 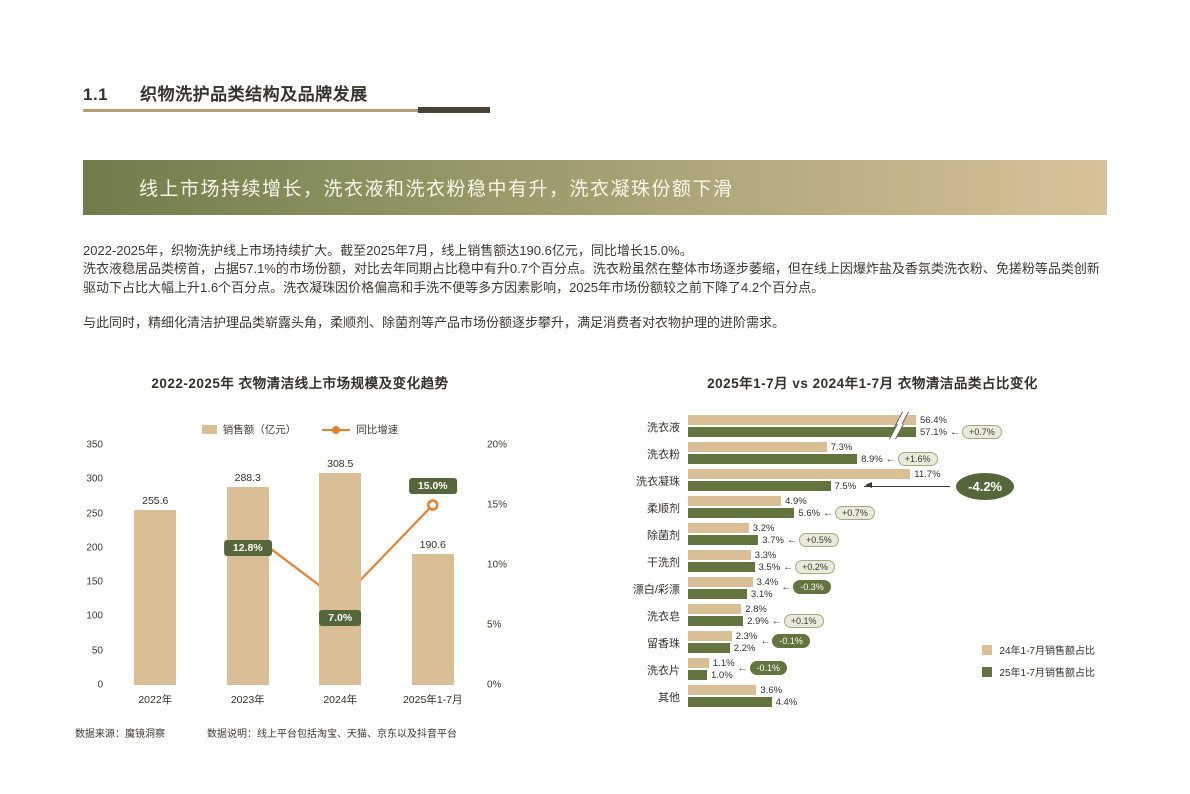 I want to click on legend-item-2024: 24年1-7月销售额占比, so click(x=1038, y=649).